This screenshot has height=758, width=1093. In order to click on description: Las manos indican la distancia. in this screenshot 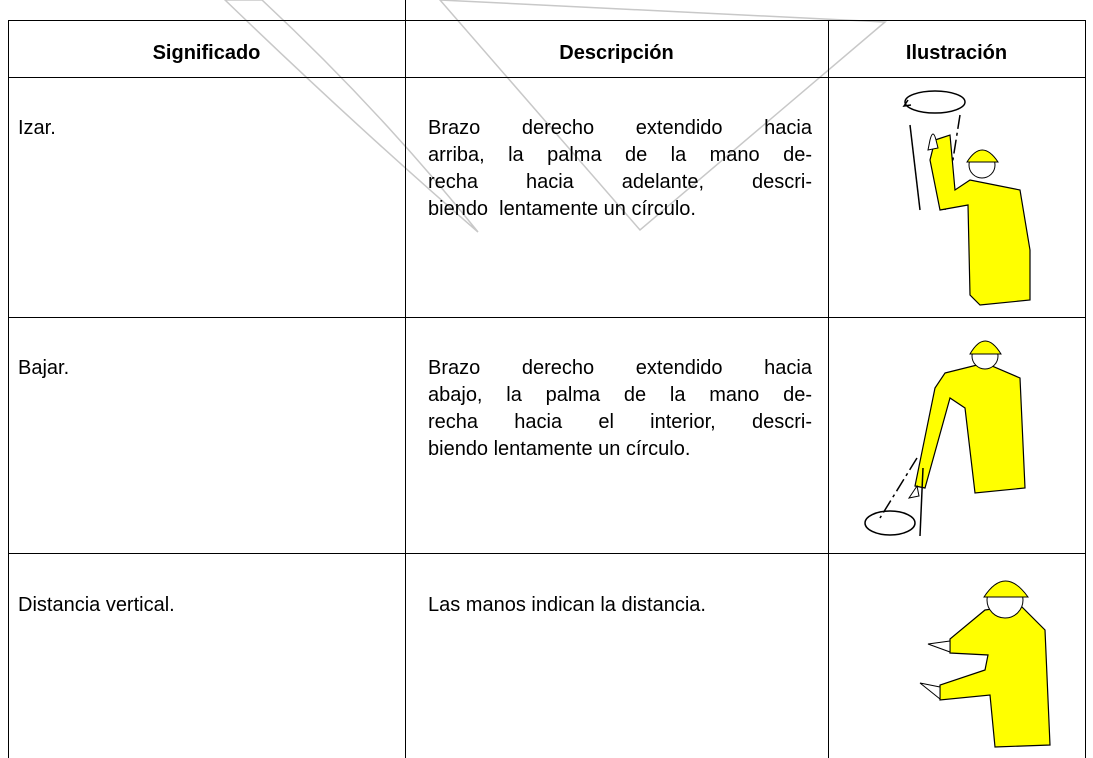, I will do `click(620, 605)`.